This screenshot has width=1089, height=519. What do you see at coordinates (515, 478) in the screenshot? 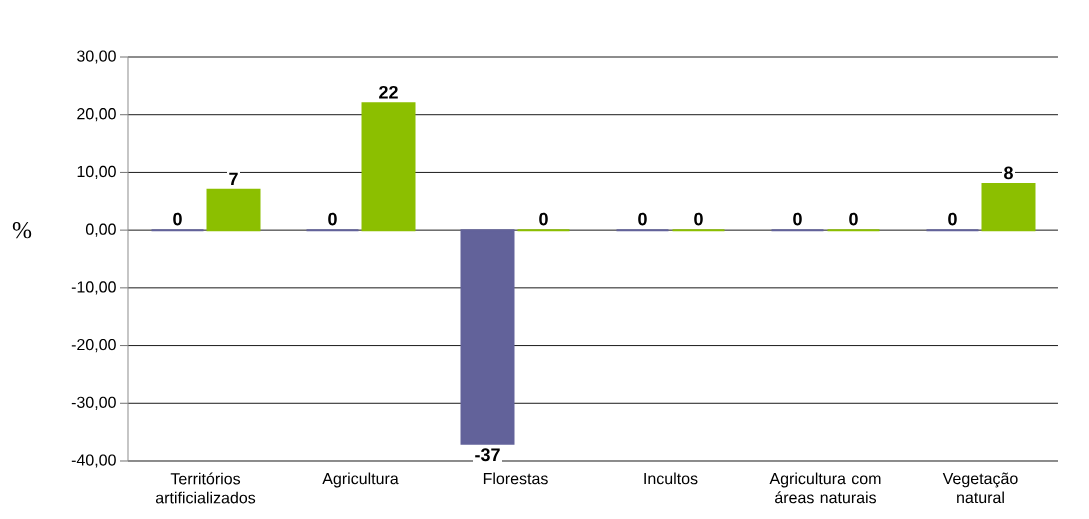
I see `x-tick-label: Florestas` at bounding box center [515, 478].